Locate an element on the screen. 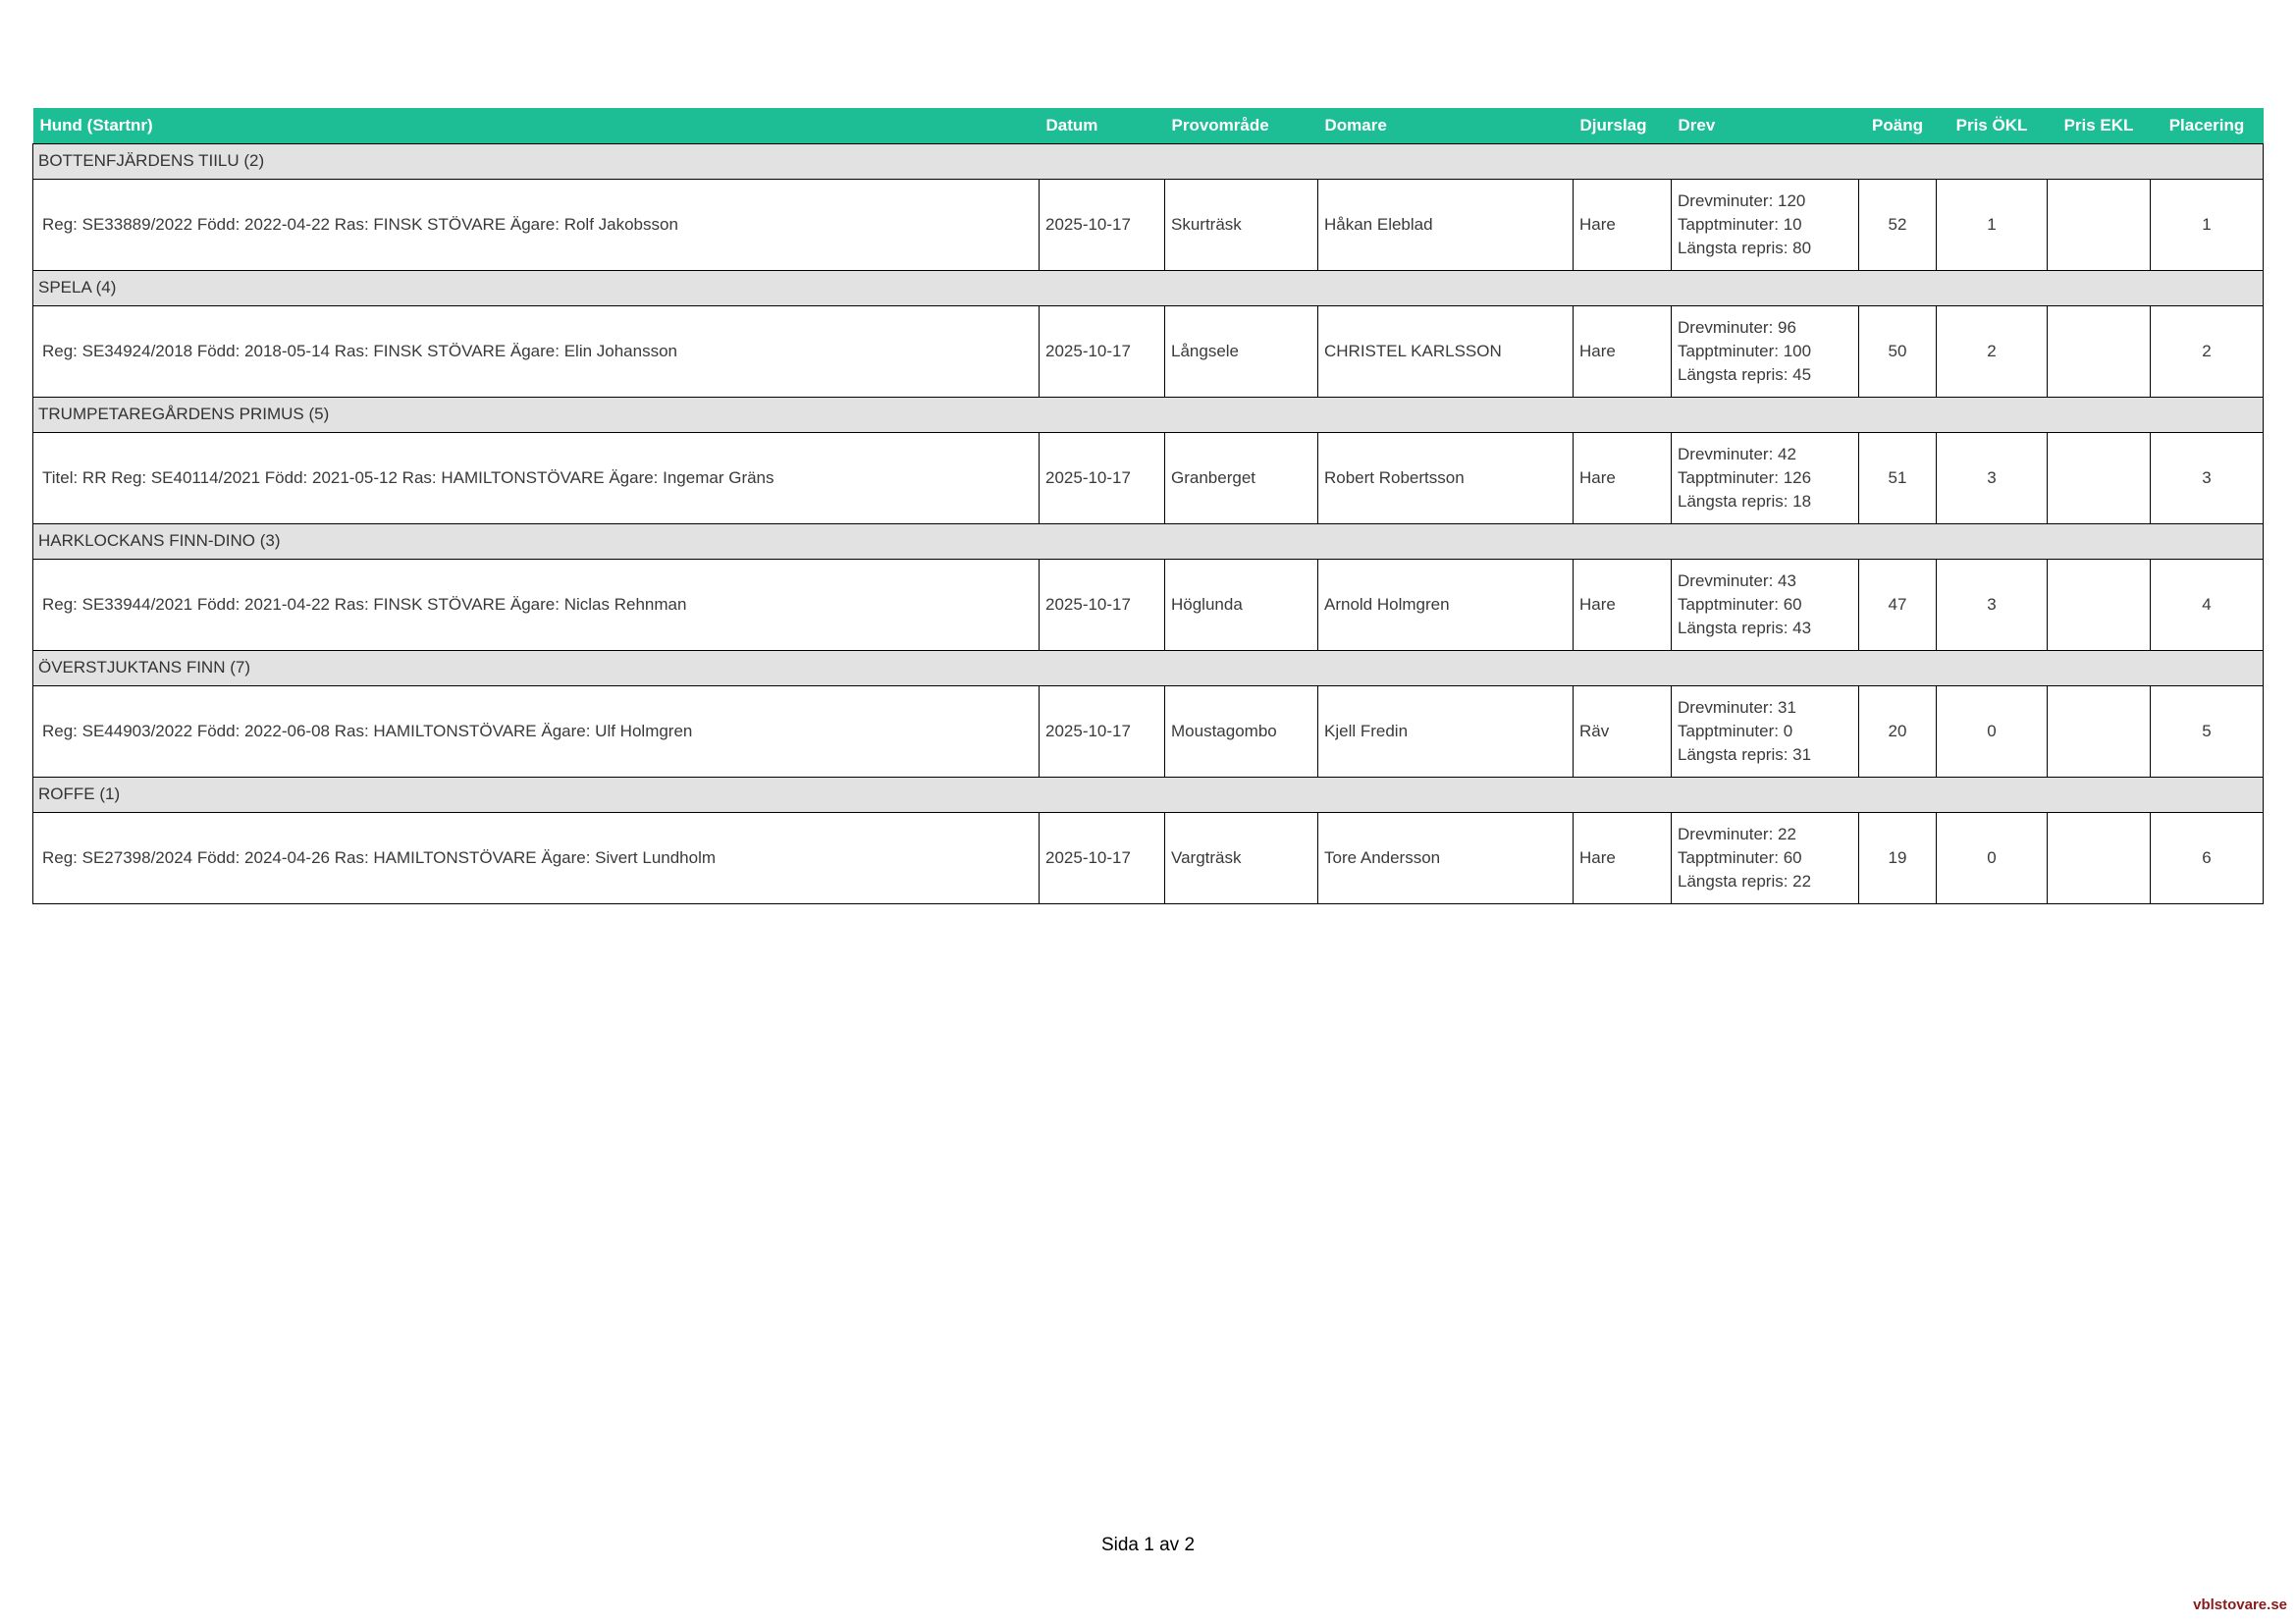 Image resolution: width=2296 pixels, height=1624 pixels. drevminuter-value: Drevminuter: 31 is located at coordinates (1737, 707).